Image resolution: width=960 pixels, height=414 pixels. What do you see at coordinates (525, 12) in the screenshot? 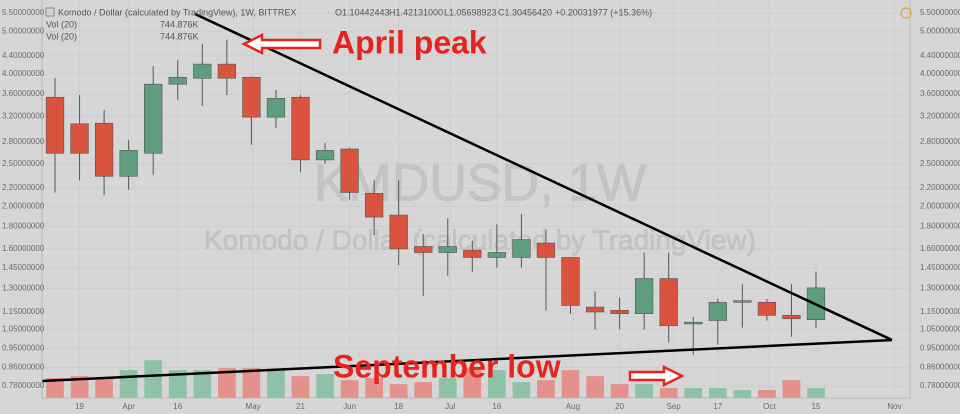
I see `ohlc-close: C1.30456420` at bounding box center [525, 12].